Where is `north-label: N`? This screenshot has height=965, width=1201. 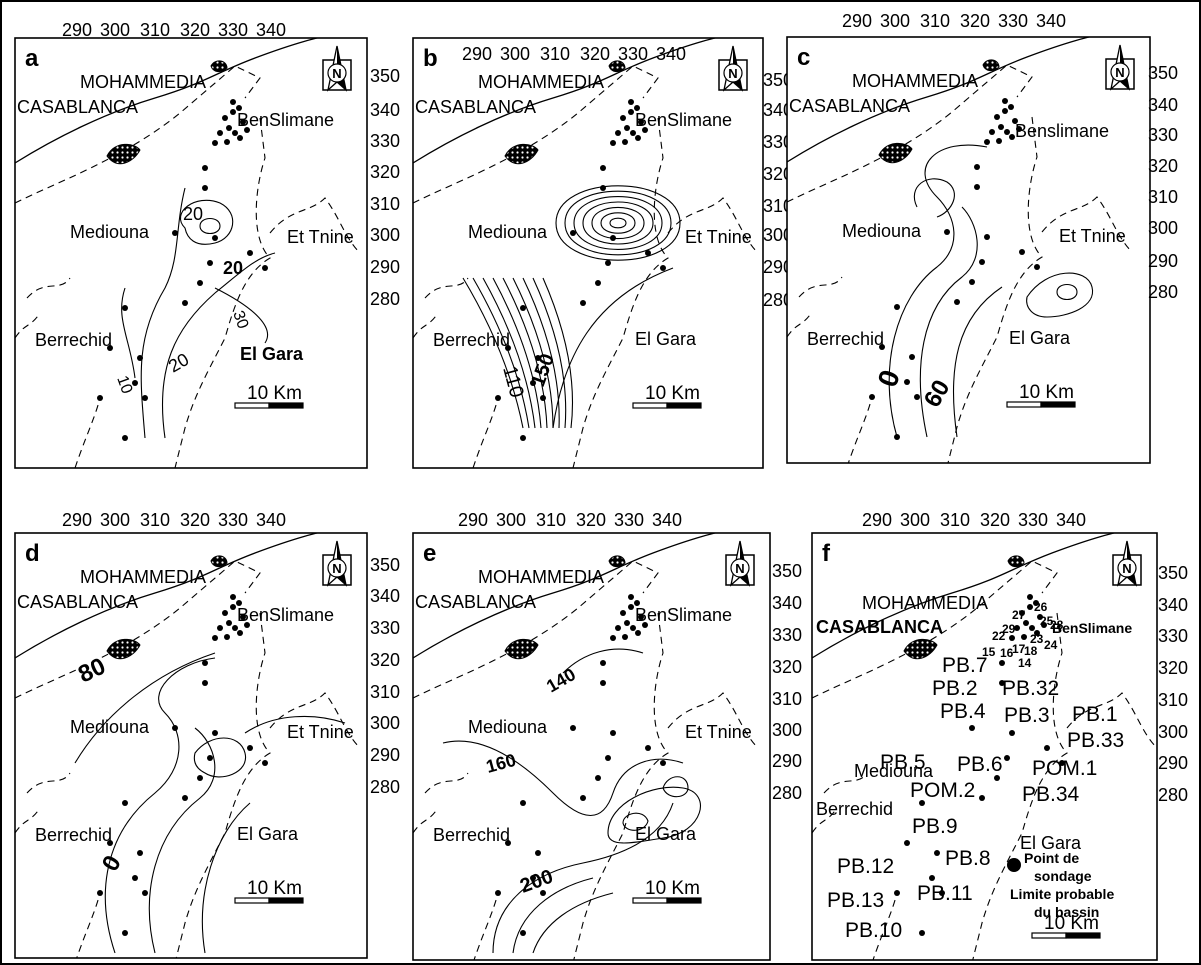 north-label: N is located at coordinates (336, 73).